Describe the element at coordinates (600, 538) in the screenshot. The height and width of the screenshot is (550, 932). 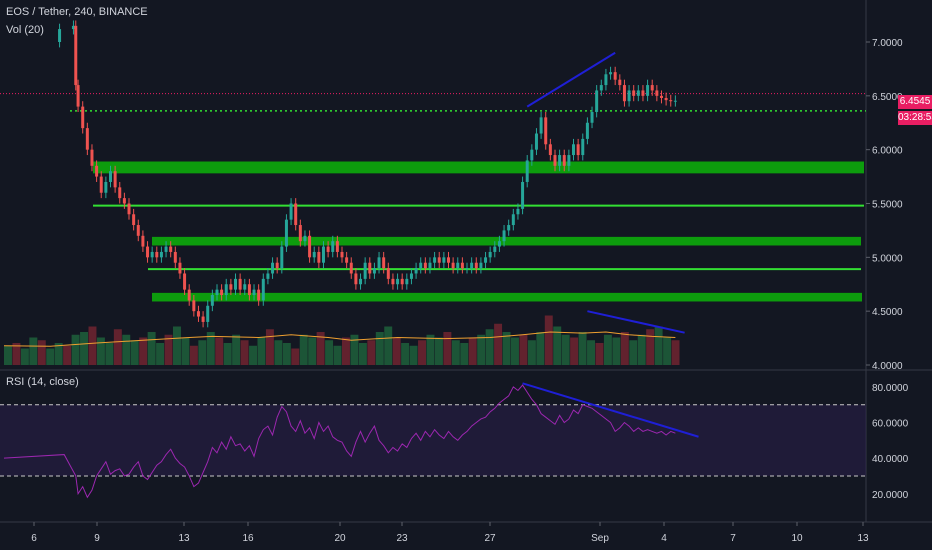
I see `time-tick-label: Sep` at that location.